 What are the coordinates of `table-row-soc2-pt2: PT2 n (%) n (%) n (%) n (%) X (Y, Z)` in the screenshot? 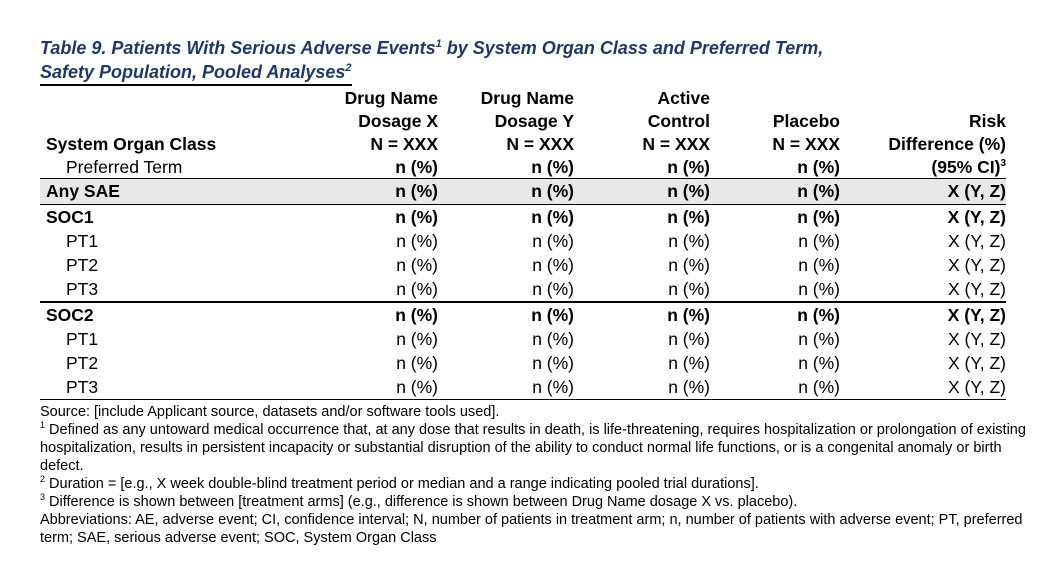 It's located at (536, 363).